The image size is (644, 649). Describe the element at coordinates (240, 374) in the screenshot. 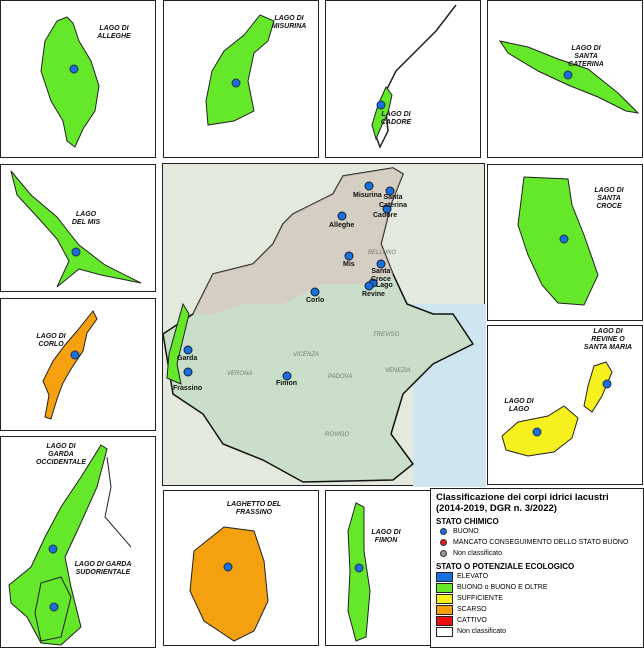

I see `province-label: VERONA` at that location.